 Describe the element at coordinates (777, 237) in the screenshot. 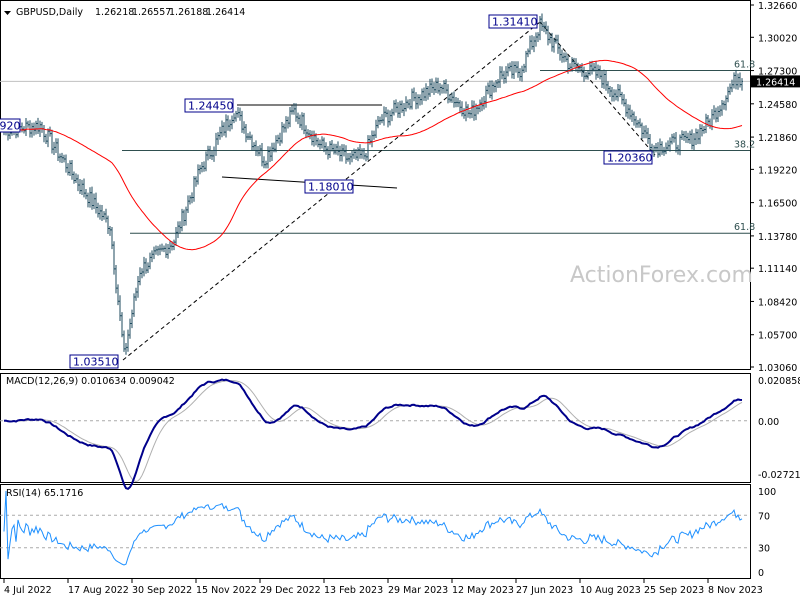

I see `price-tick-label: 1.13780` at that location.